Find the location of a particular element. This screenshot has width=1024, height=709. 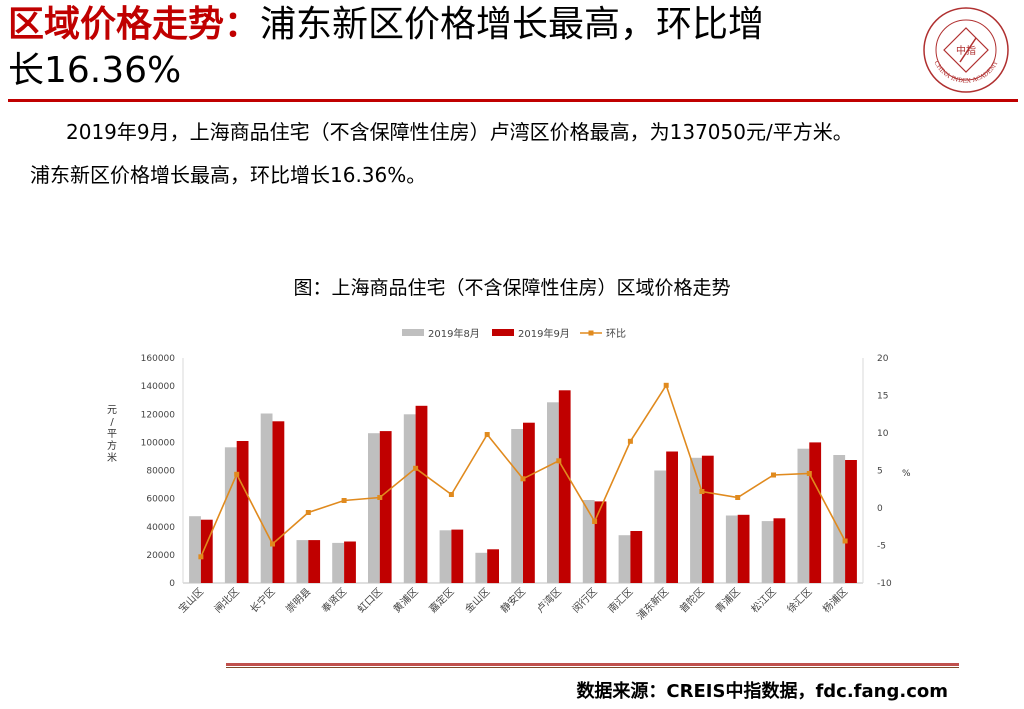

y2-tick-label: 5 is located at coordinates (880, 472).